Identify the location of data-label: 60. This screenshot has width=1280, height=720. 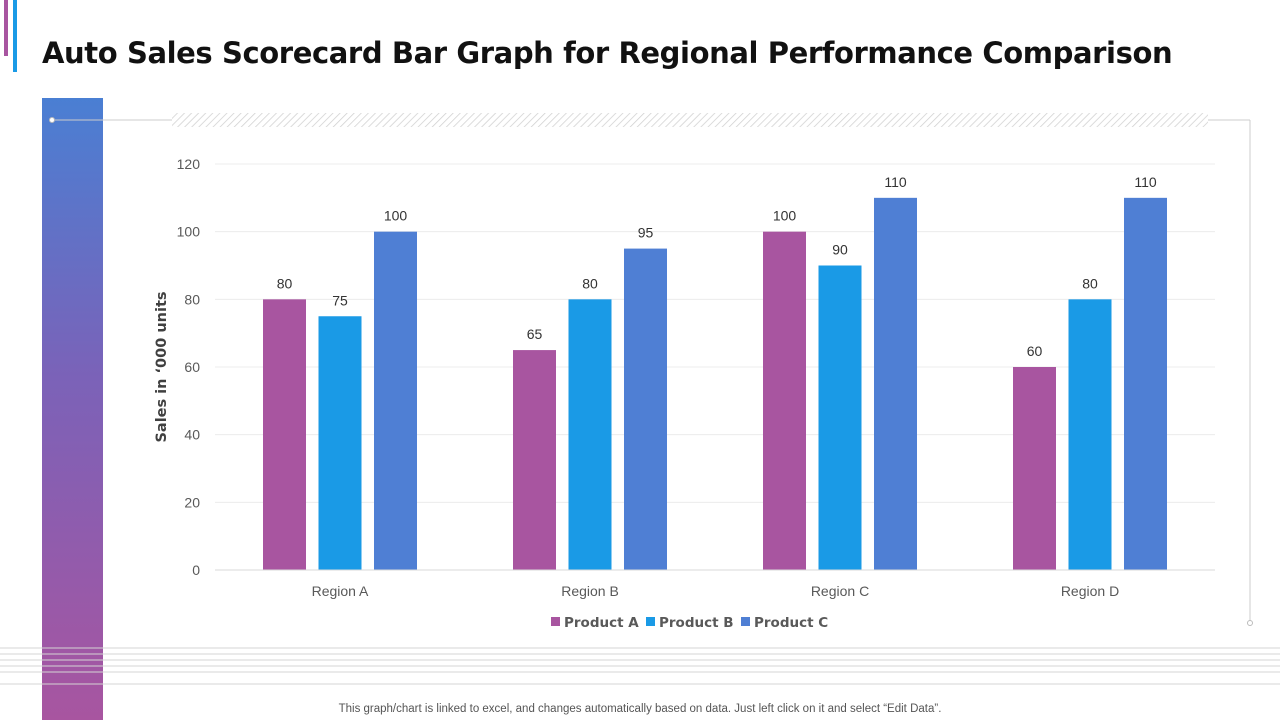
(1035, 351).